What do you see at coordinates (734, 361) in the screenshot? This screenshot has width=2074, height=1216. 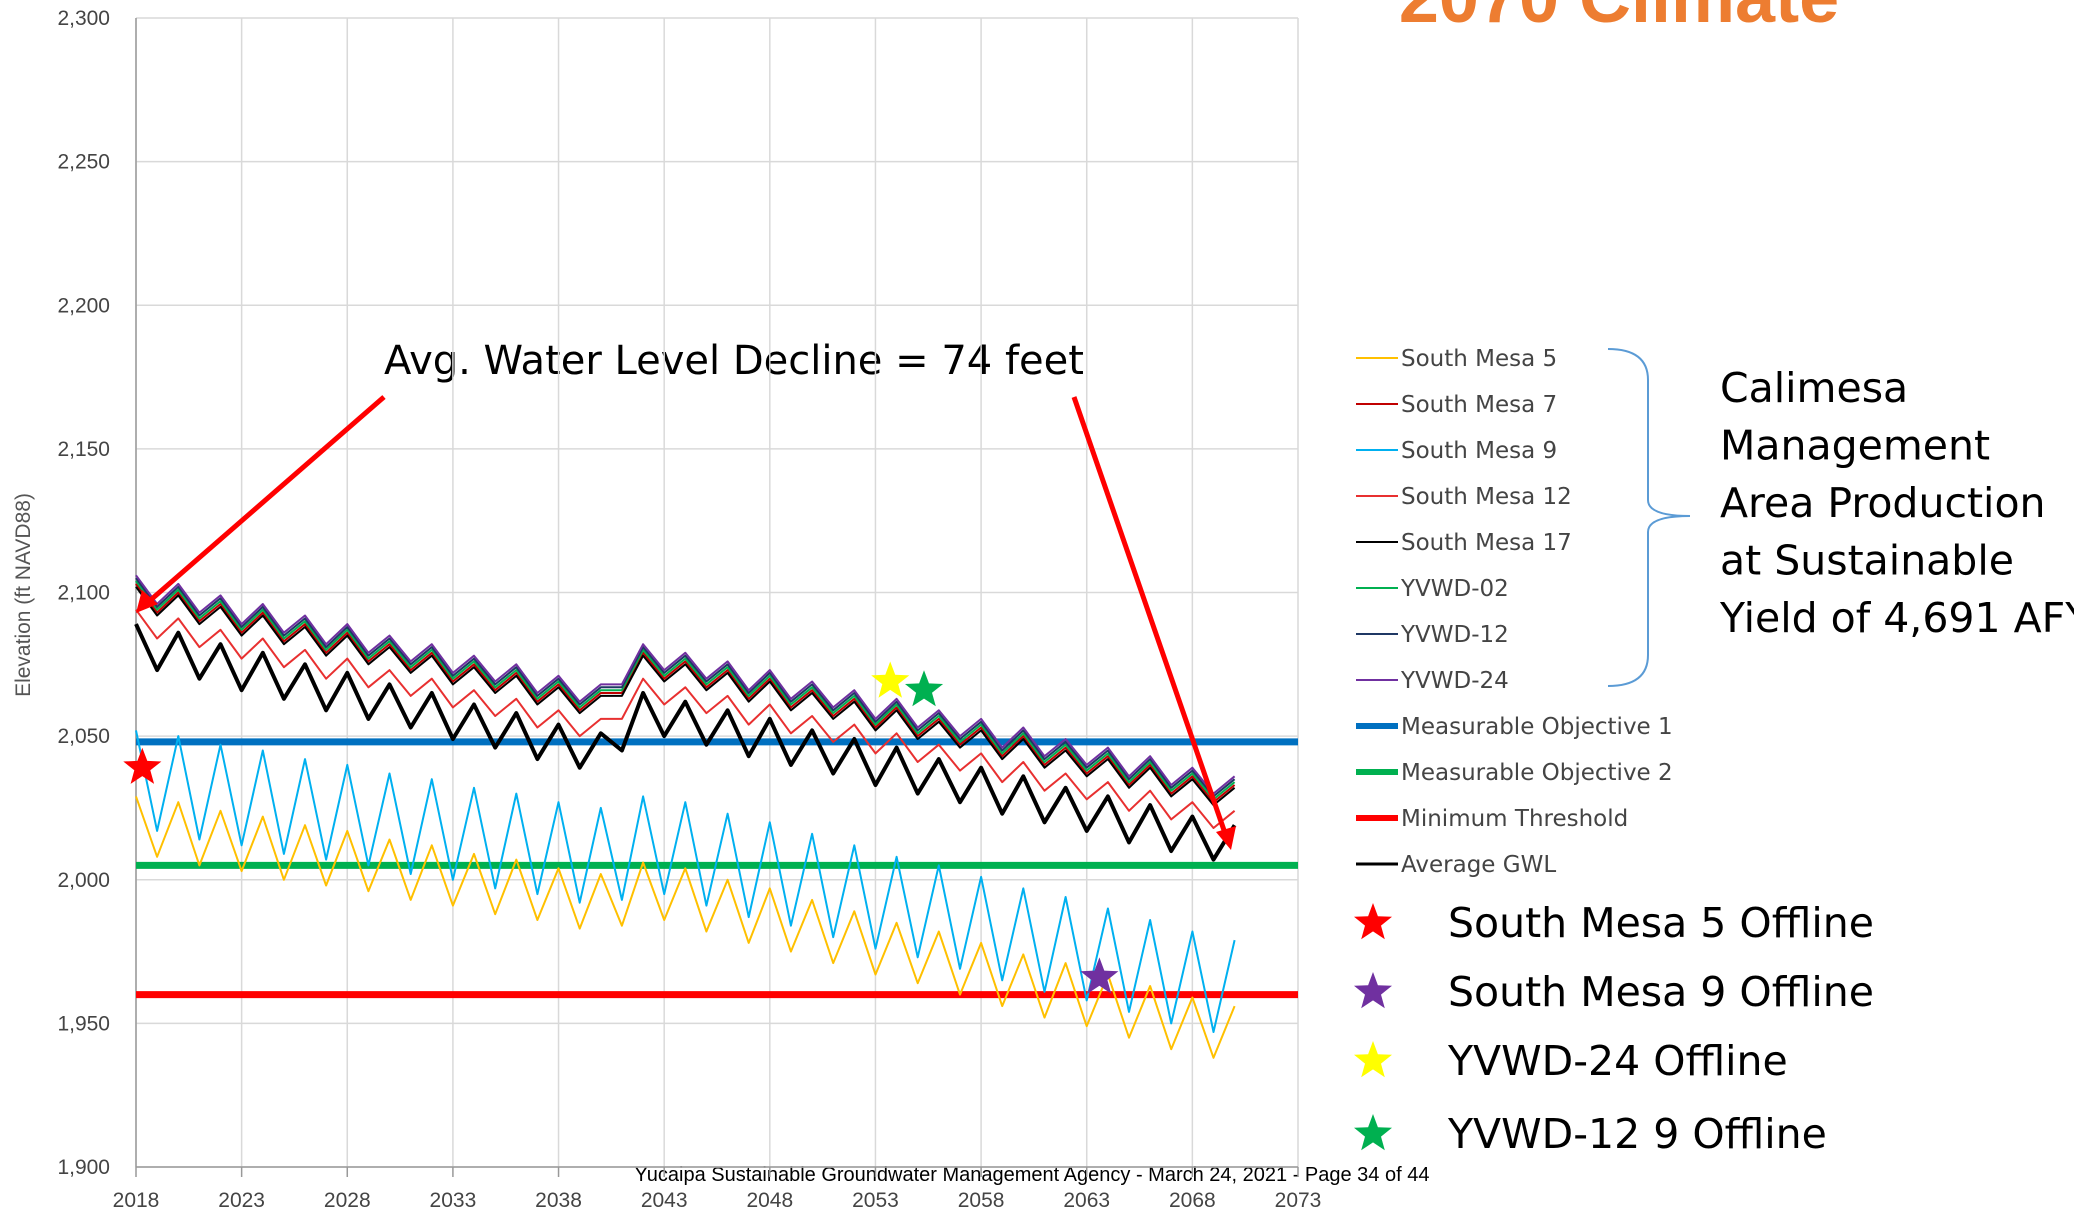 I see `annotation: Avg. Water Level Decline = 74 feet` at bounding box center [734, 361].